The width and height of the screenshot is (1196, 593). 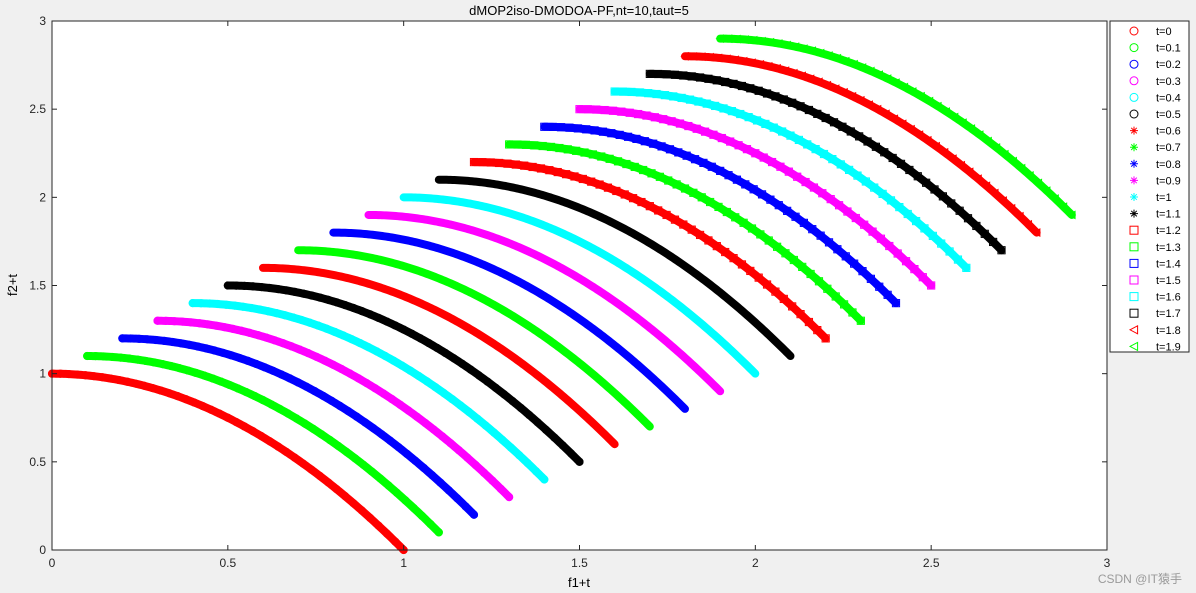 What do you see at coordinates (1155, 298) in the screenshot?
I see `legend-item: t=1.6` at bounding box center [1155, 298].